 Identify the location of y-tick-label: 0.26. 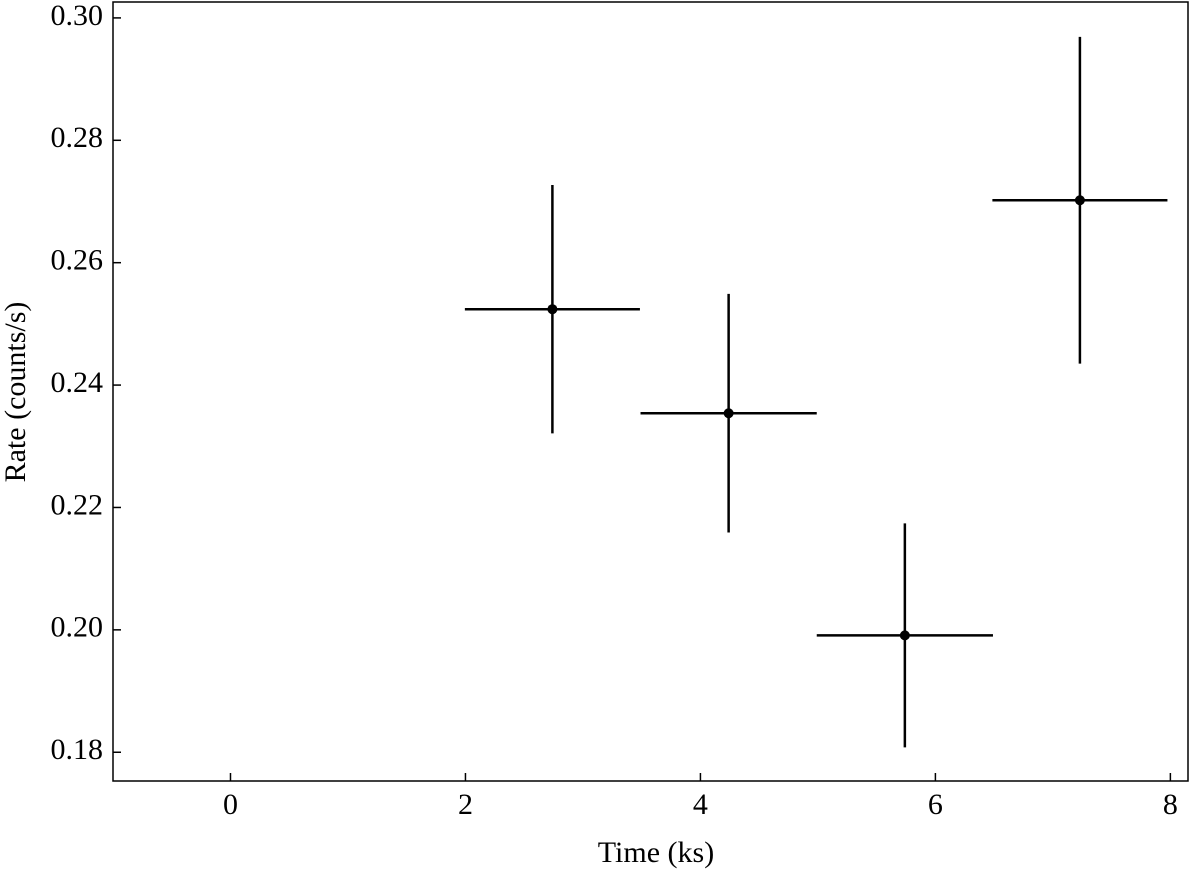
(77, 260).